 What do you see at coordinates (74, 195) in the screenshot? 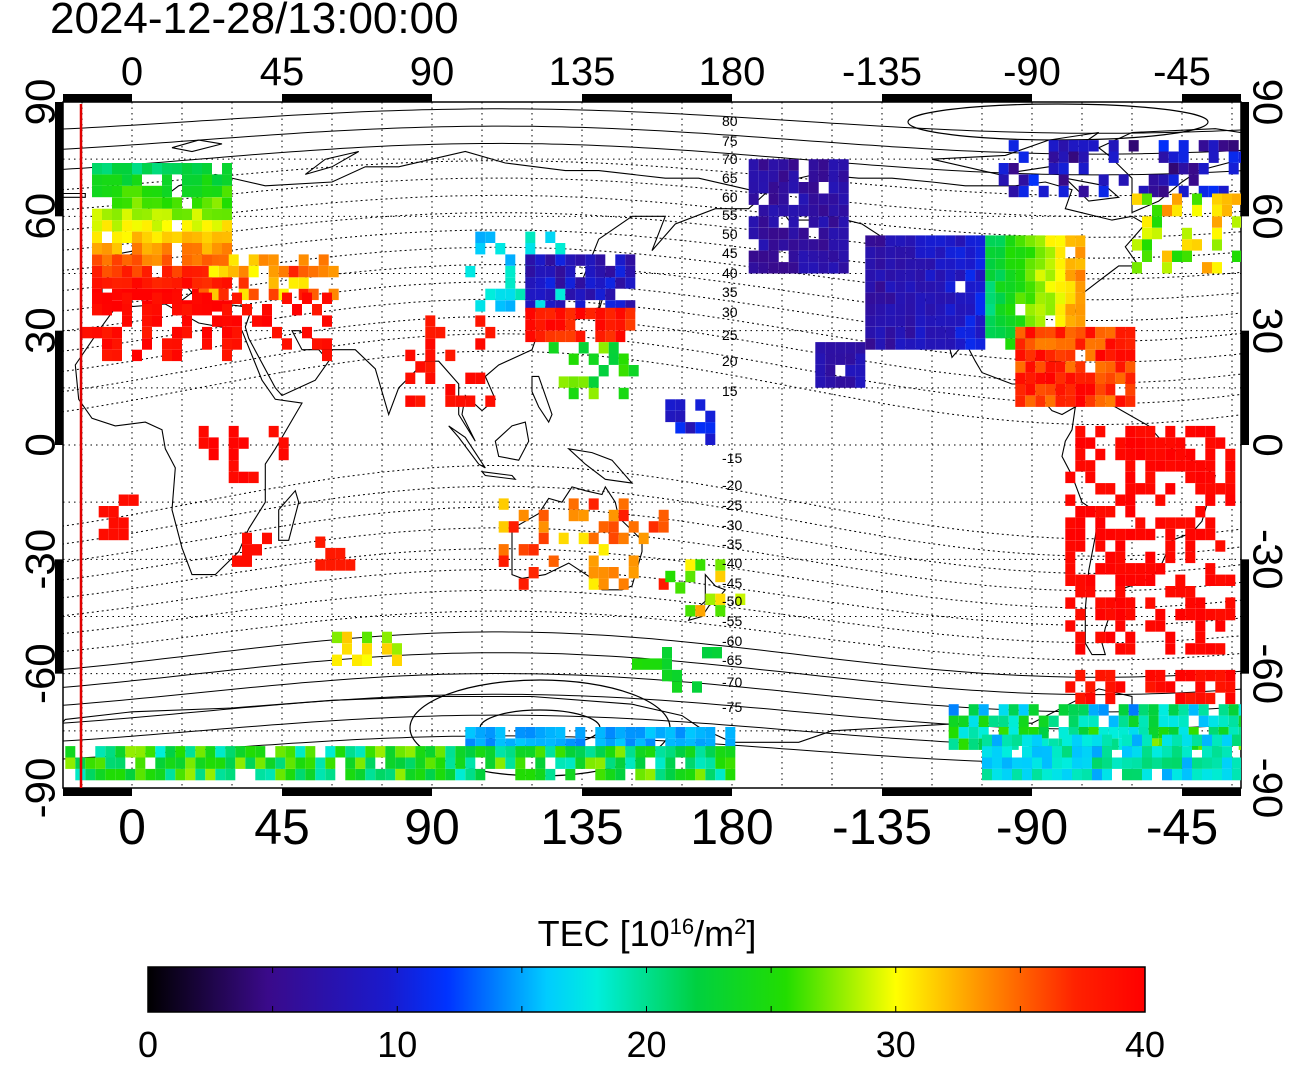
I see `coastline-path` at bounding box center [74, 195].